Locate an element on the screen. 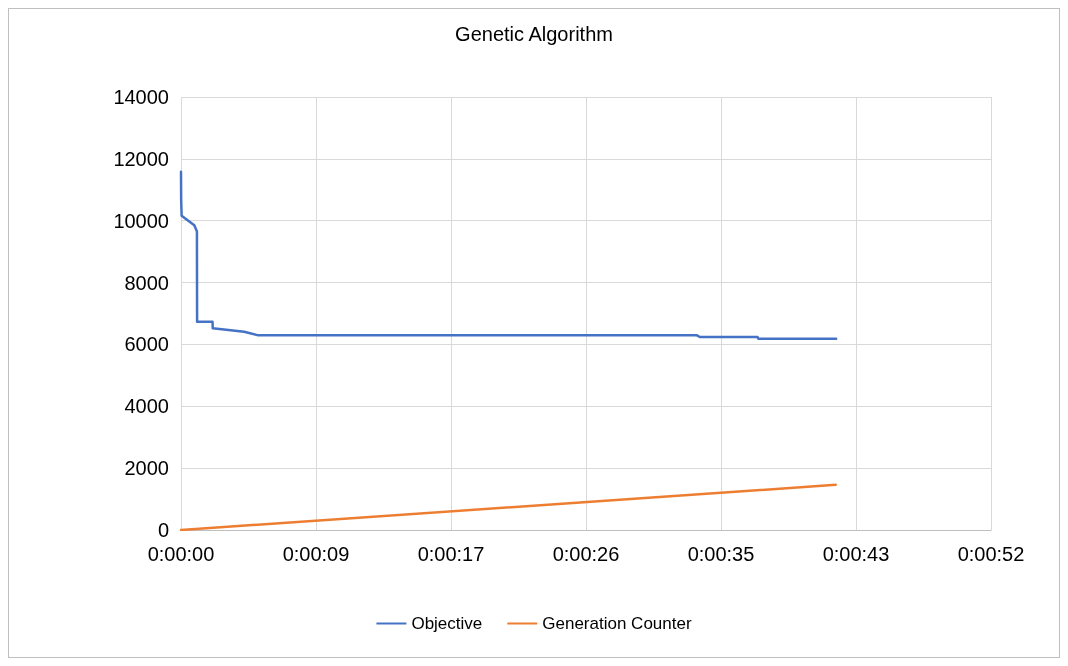 The image size is (1068, 666). x-tick-label: 0:00:52 is located at coordinates (991, 554).